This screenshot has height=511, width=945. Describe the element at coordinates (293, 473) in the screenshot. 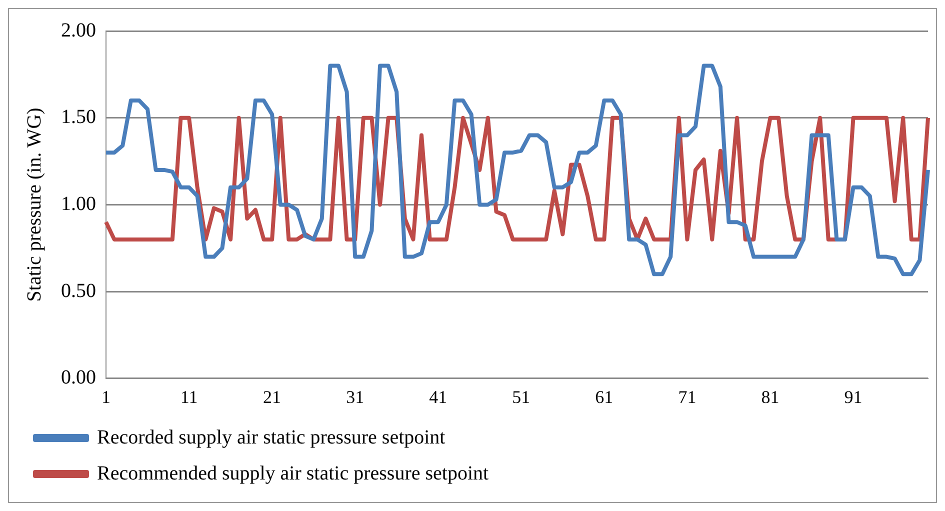

I see `legend-label: Recommended supply air static pressure setpoint` at that location.